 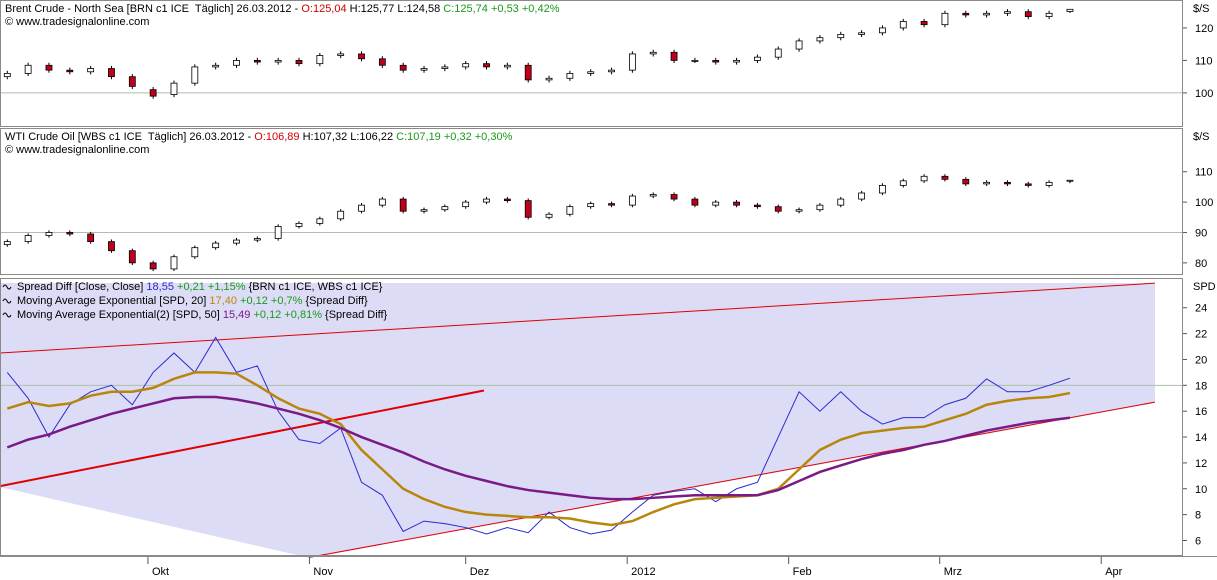 I want to click on y-tick-label: 16, so click(x=1201, y=412).